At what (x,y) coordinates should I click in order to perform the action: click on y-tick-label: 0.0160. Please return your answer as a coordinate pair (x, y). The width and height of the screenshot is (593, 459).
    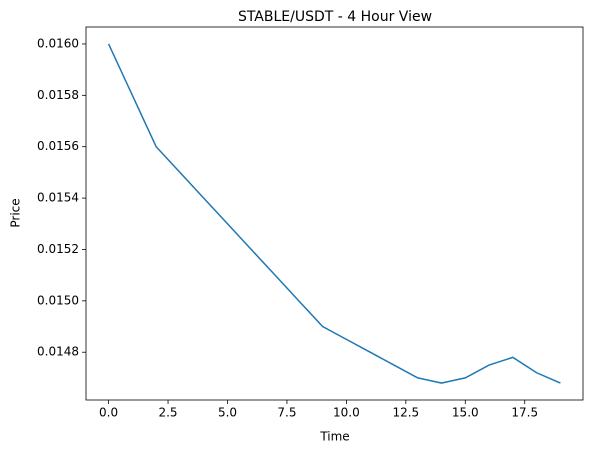
    Looking at the image, I should click on (58, 43).